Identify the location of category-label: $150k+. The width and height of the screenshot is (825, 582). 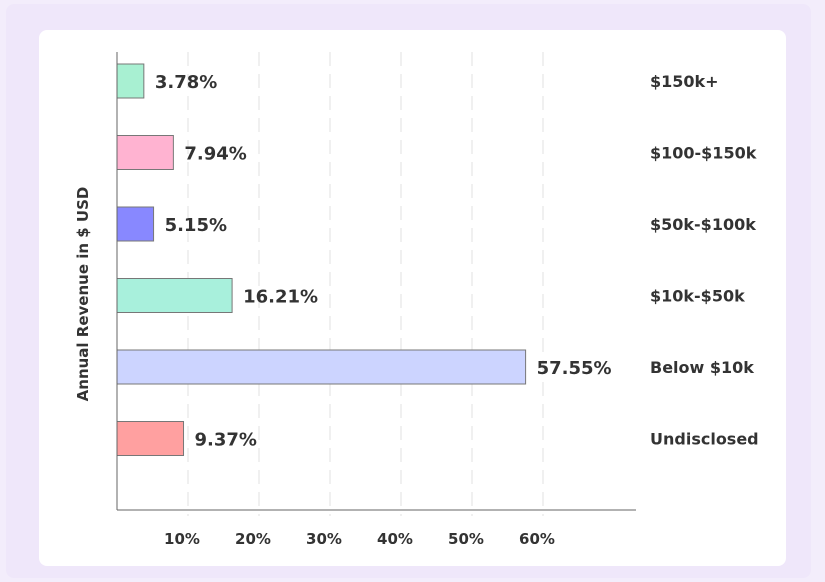
(684, 81).